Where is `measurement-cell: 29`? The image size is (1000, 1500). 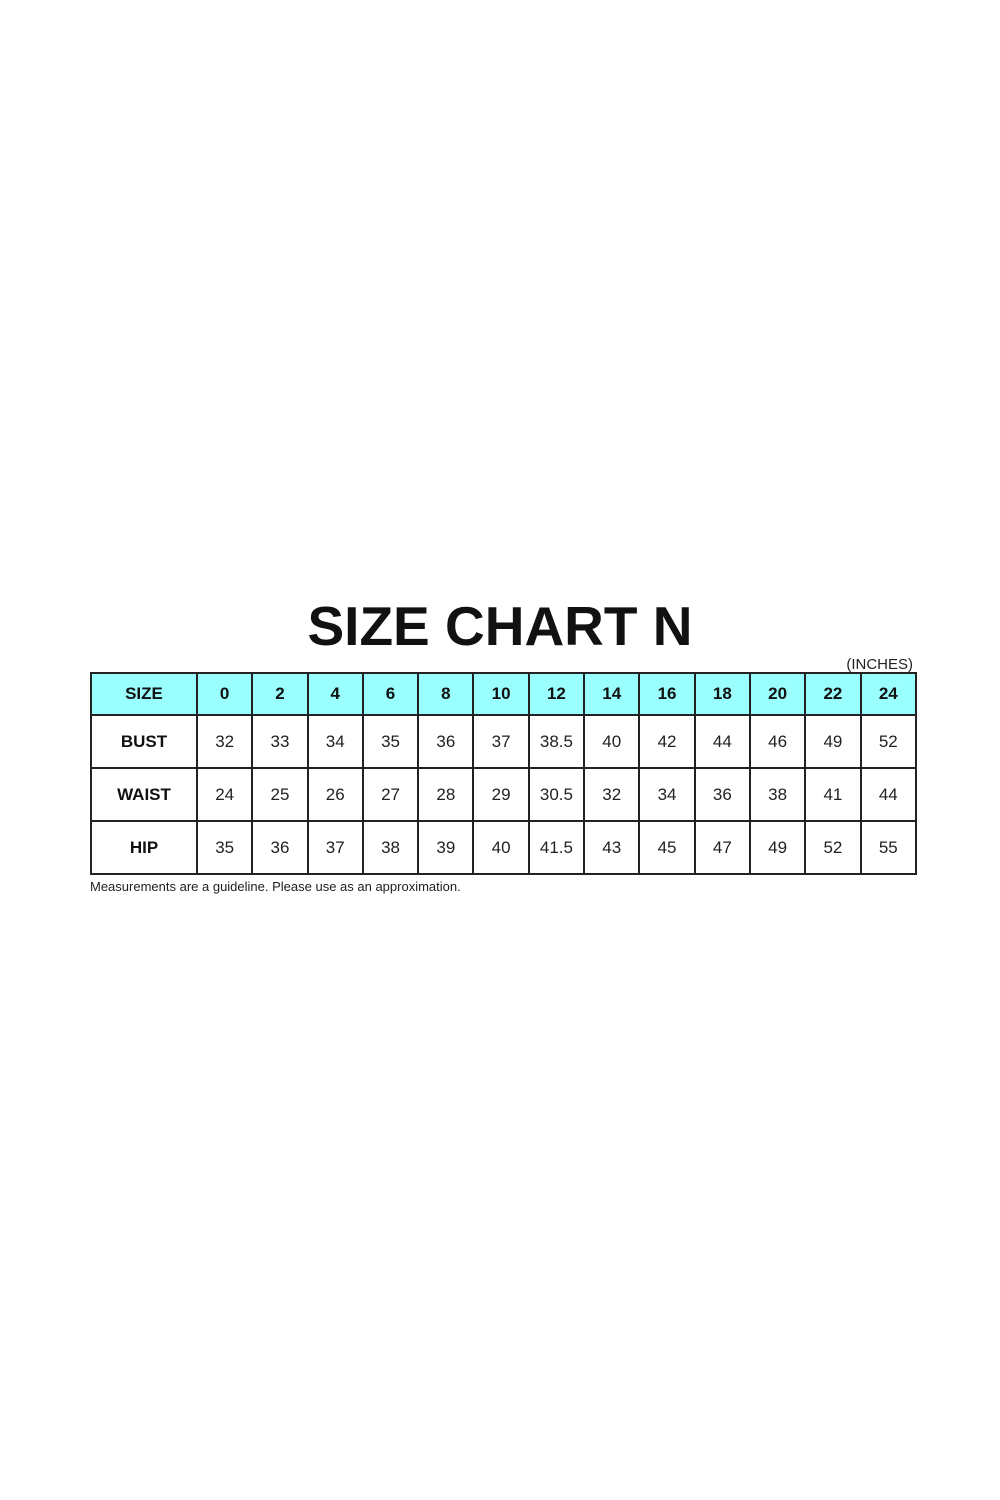
measurement-cell: 29 is located at coordinates (501, 794).